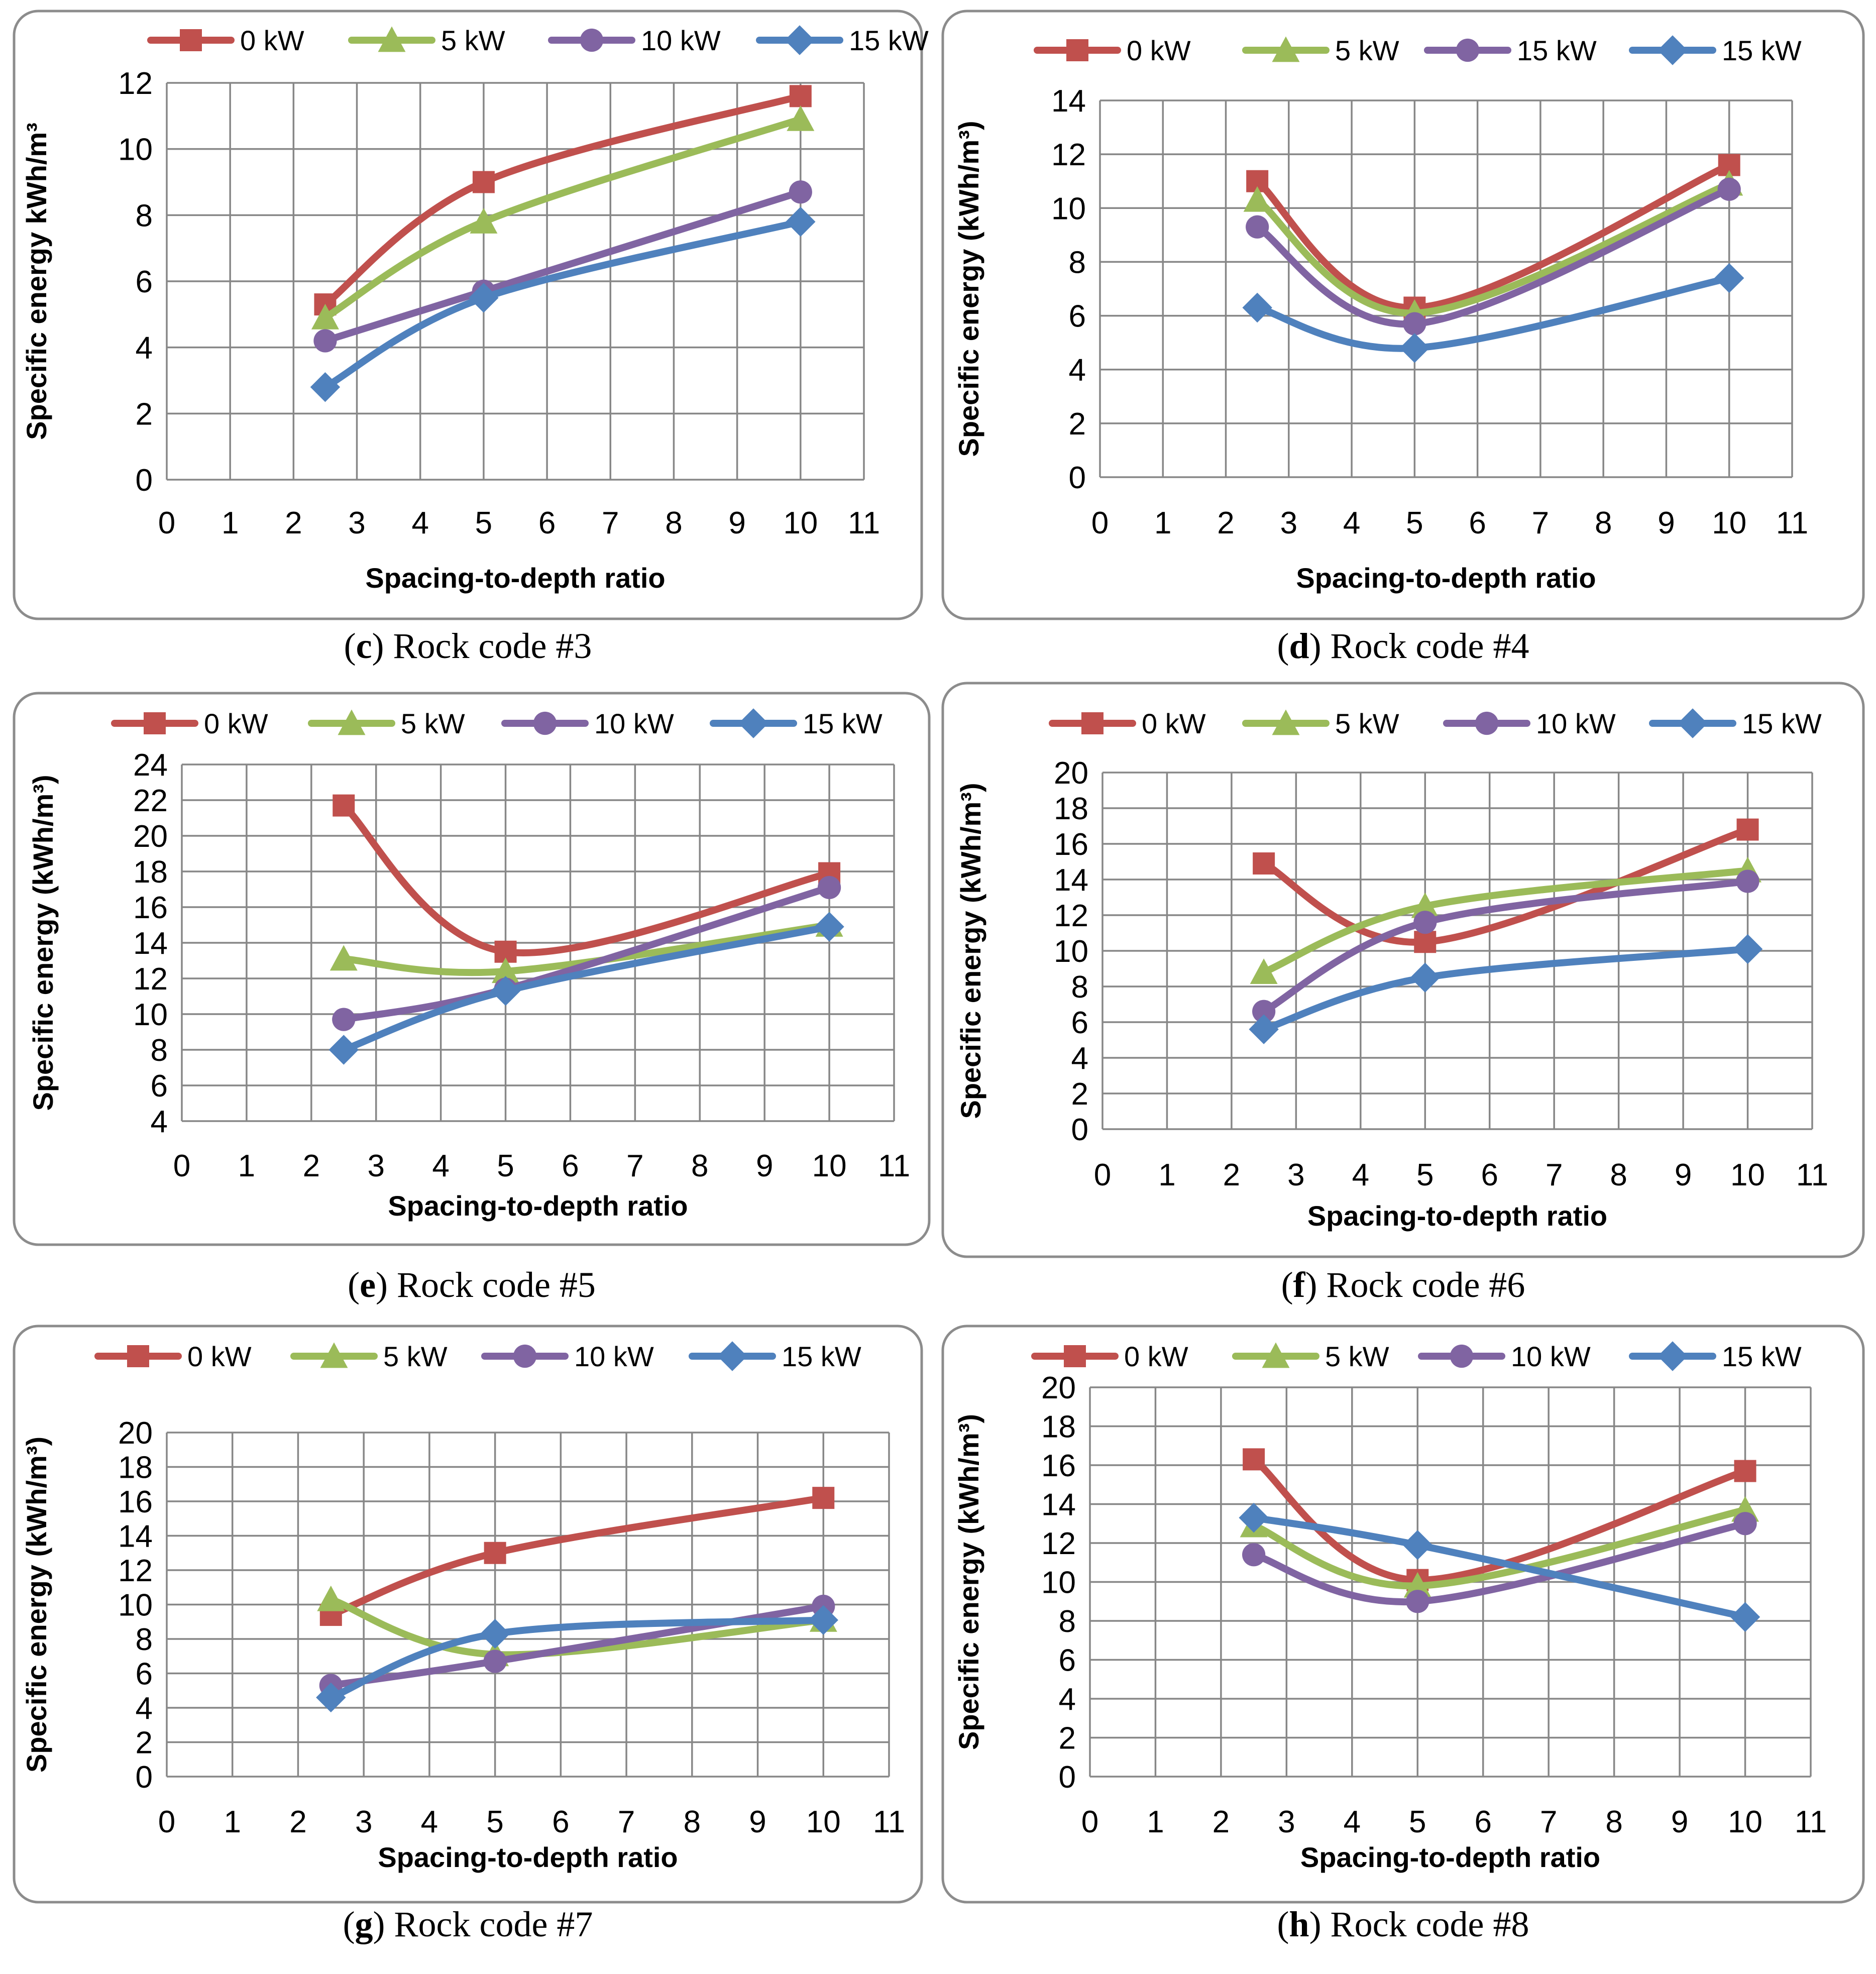  I want to click on x-tick-label: 10, so click(800, 523).